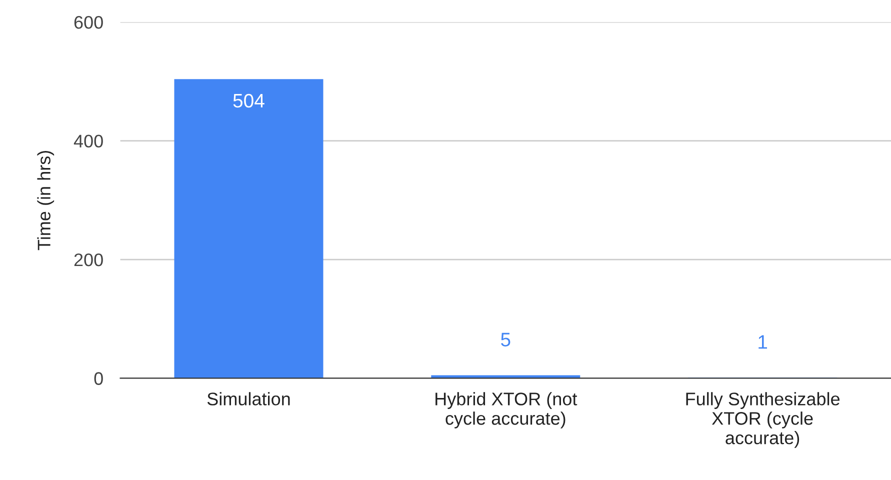 Image resolution: width=891 pixels, height=480 pixels. Describe the element at coordinates (88, 259) in the screenshot. I see `y-tick-label: 200` at that location.